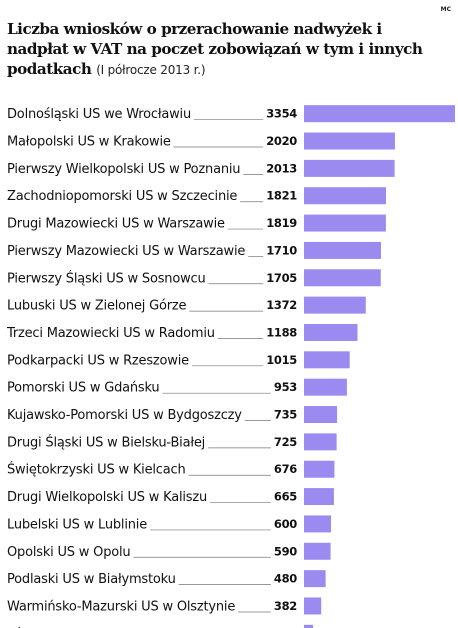 The width and height of the screenshot is (458, 628). Describe the element at coordinates (96, 470) in the screenshot. I see `category-label: Świętokrzyski US w Kielcach` at that location.